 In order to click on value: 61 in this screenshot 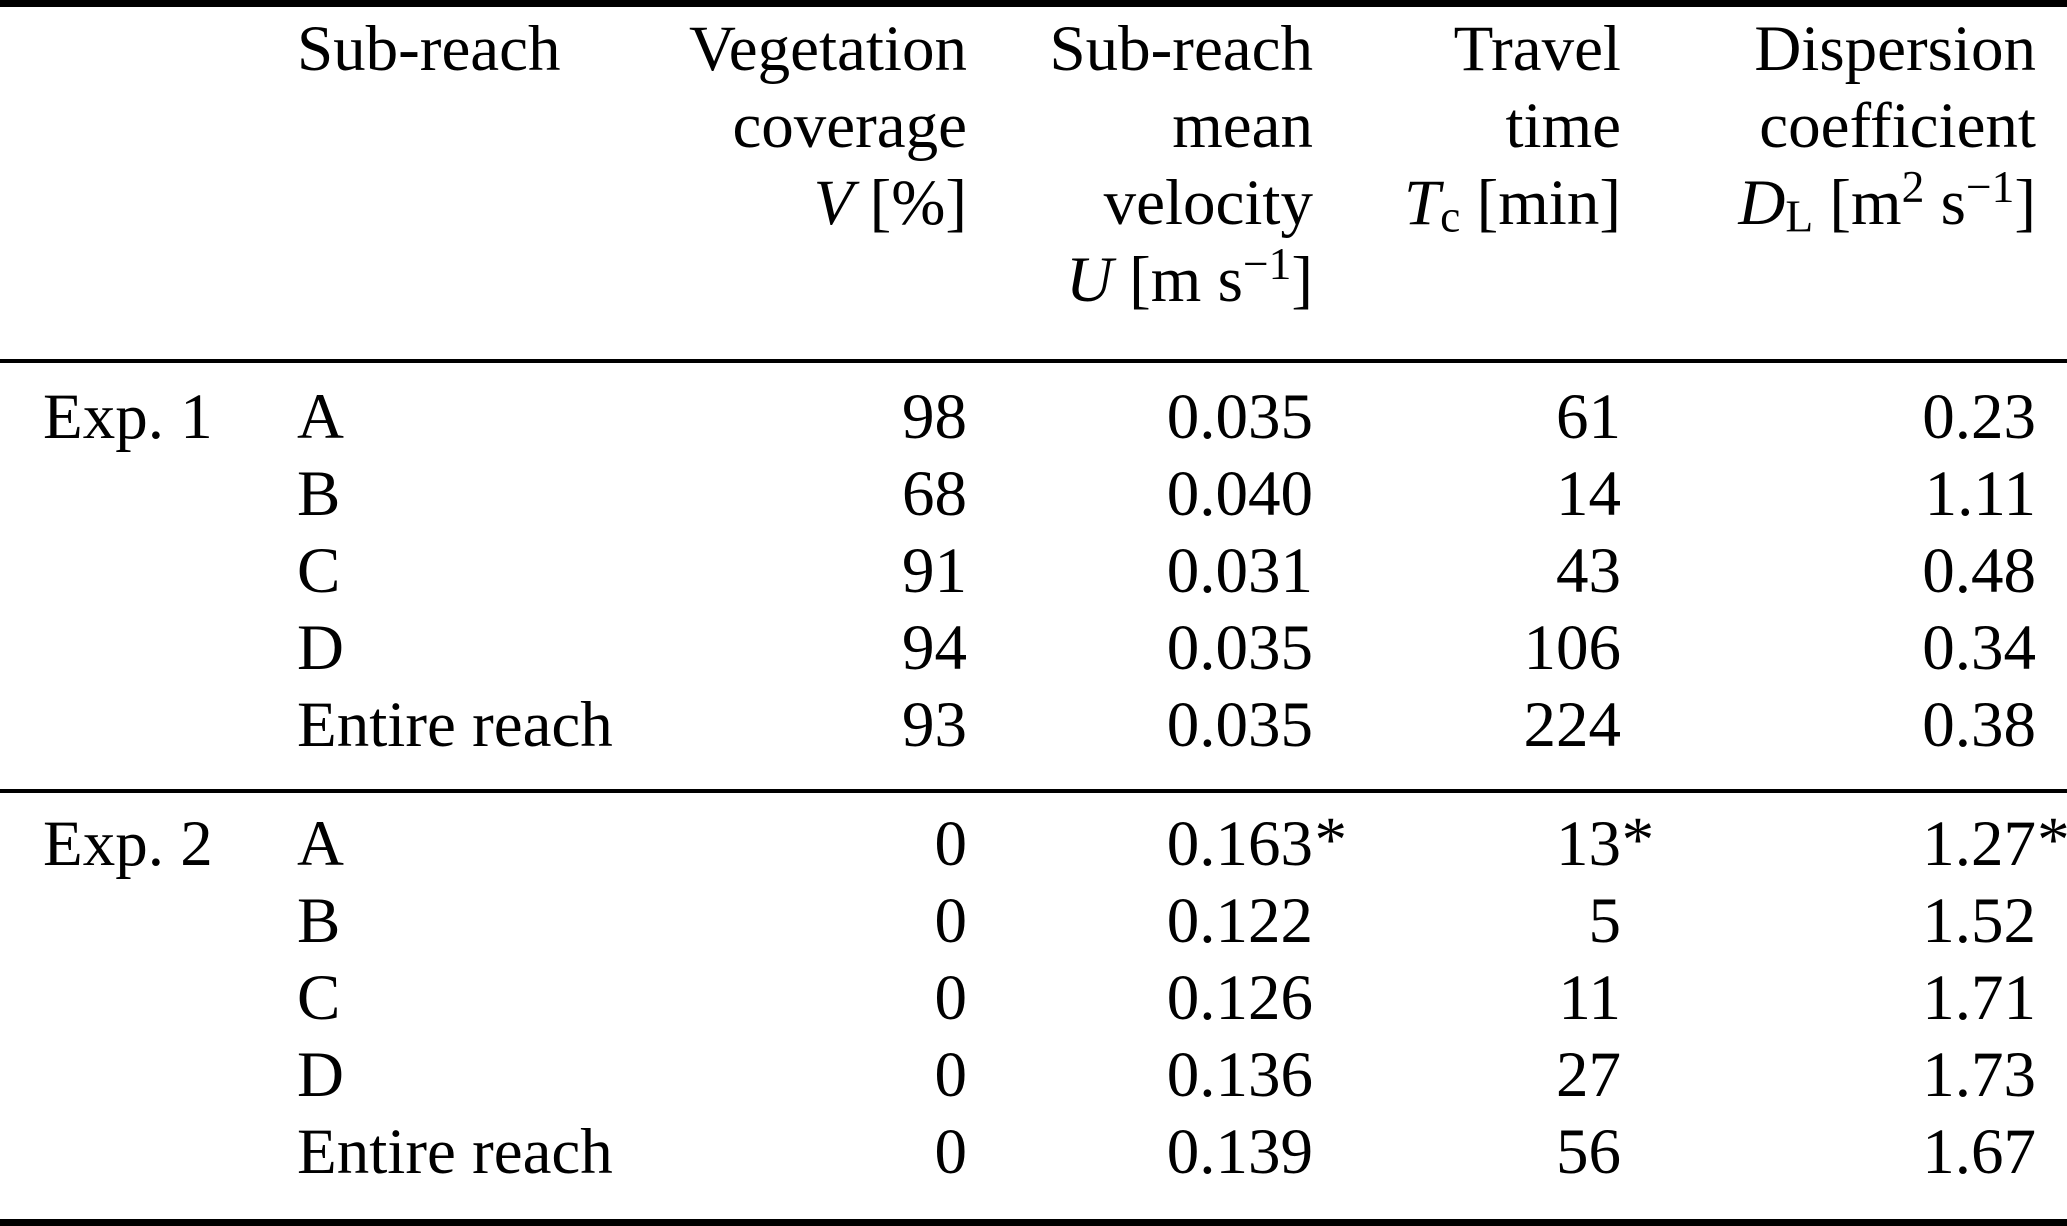, I will do `click(1588, 417)`.